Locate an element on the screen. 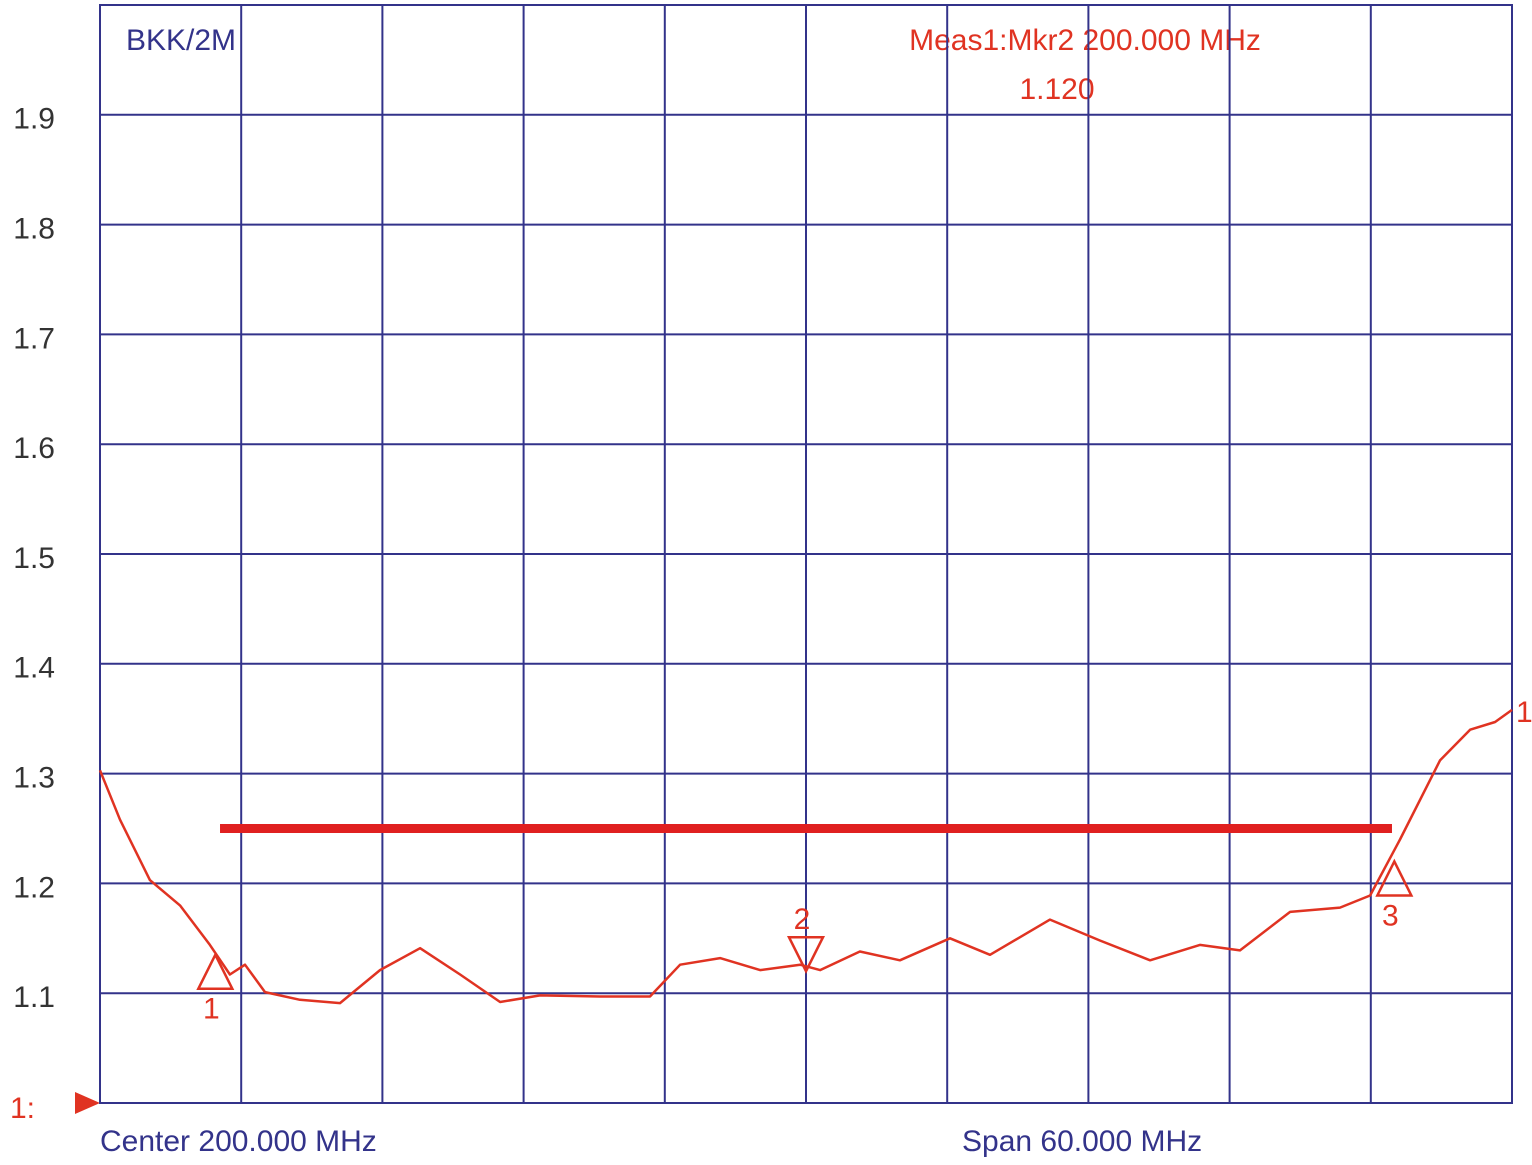 Image resolution: width=1532 pixels, height=1165 pixels. x-start-label: Center 200.000 MHz is located at coordinates (238, 1141).